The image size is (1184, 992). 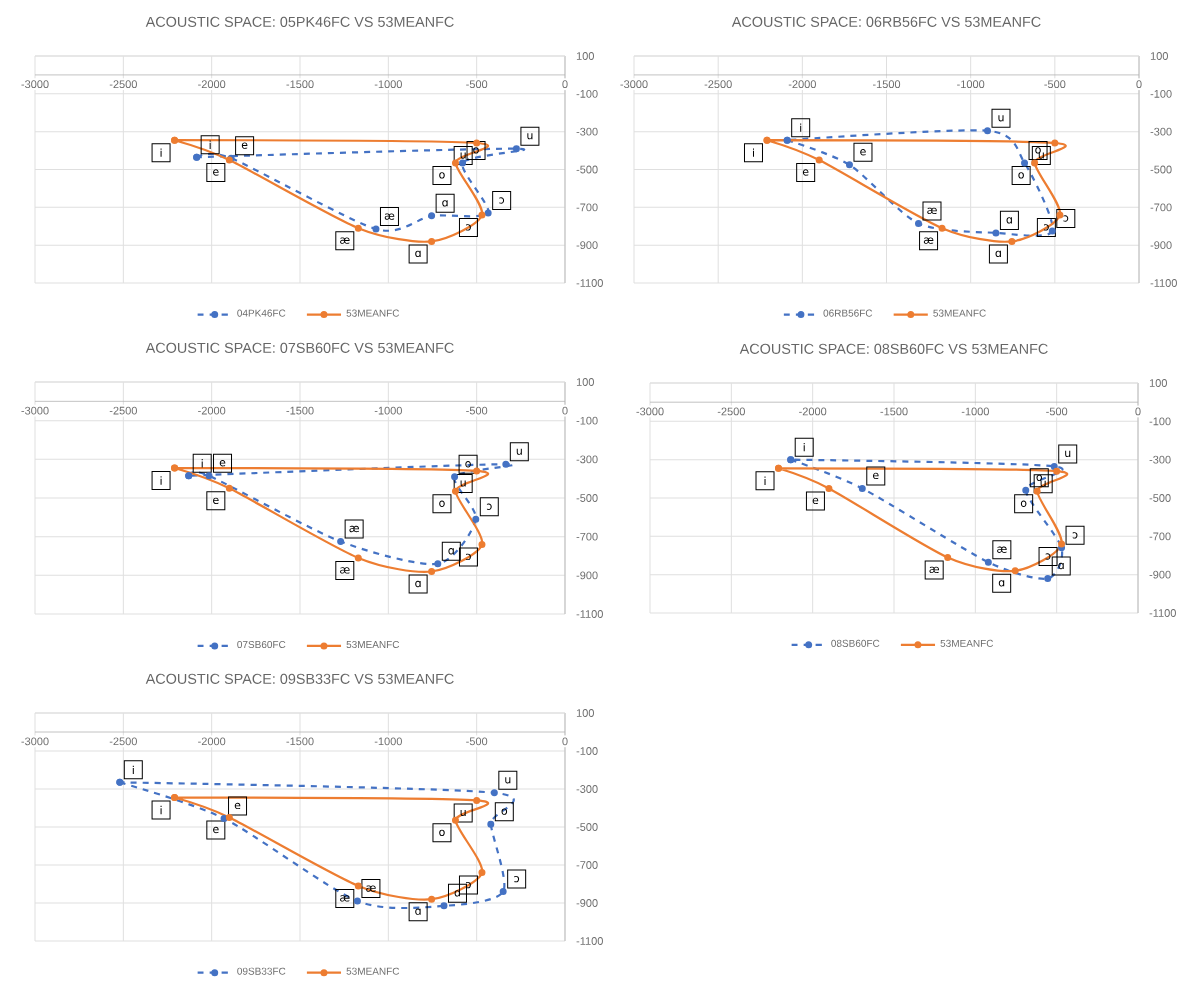 What do you see at coordinates (261, 971) in the screenshot?
I see `legend-label: 09SB33FC` at bounding box center [261, 971].